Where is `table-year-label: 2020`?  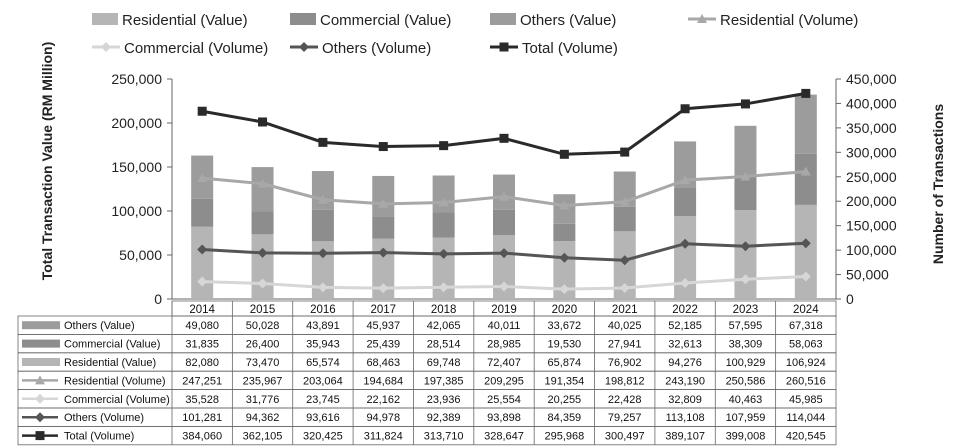 table-year-label: 2020 is located at coordinates (565, 310).